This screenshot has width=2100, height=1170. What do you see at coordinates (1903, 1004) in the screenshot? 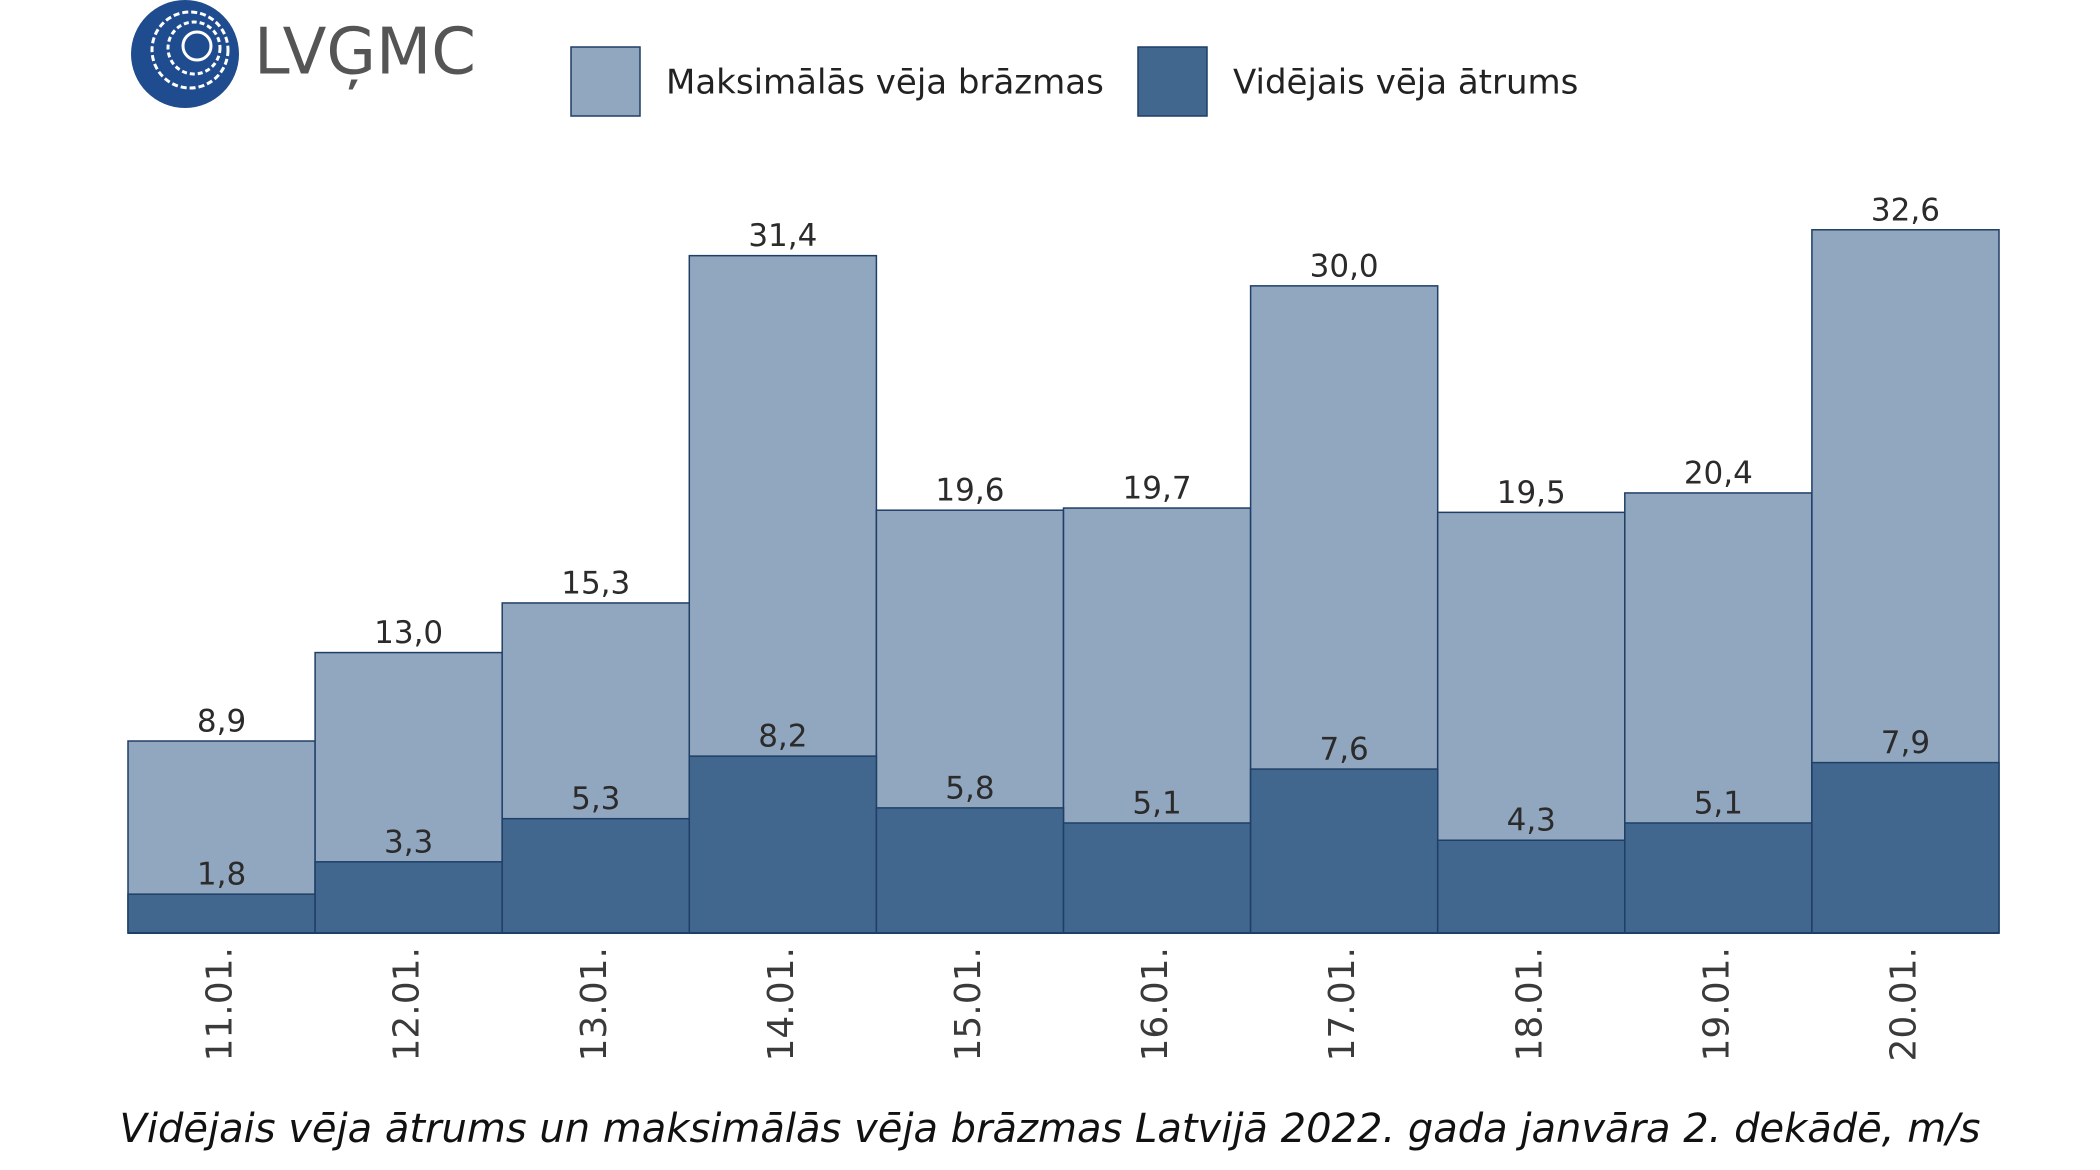
I see `x-tick-label: 20.01.` at bounding box center [1903, 1004].